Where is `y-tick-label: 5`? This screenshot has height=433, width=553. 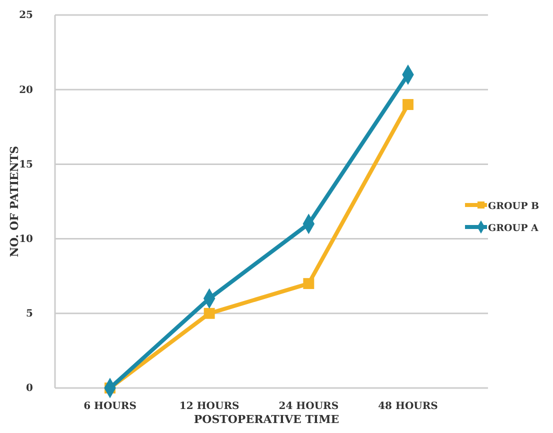
y-tick-label: 5 is located at coordinates (30, 314).